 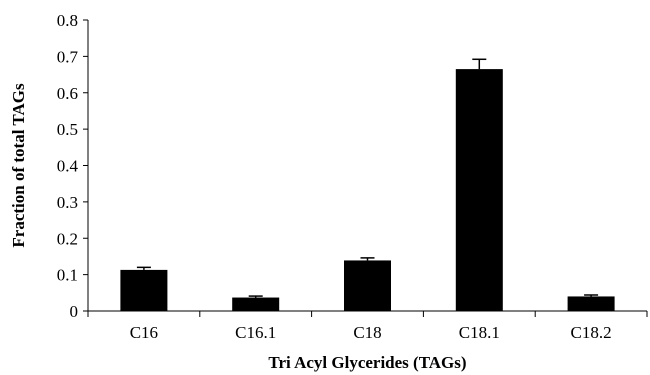 I want to click on x-axis-ticks: C16 C16.1 C18 C18.1 C18.2, so click(x=367, y=326).